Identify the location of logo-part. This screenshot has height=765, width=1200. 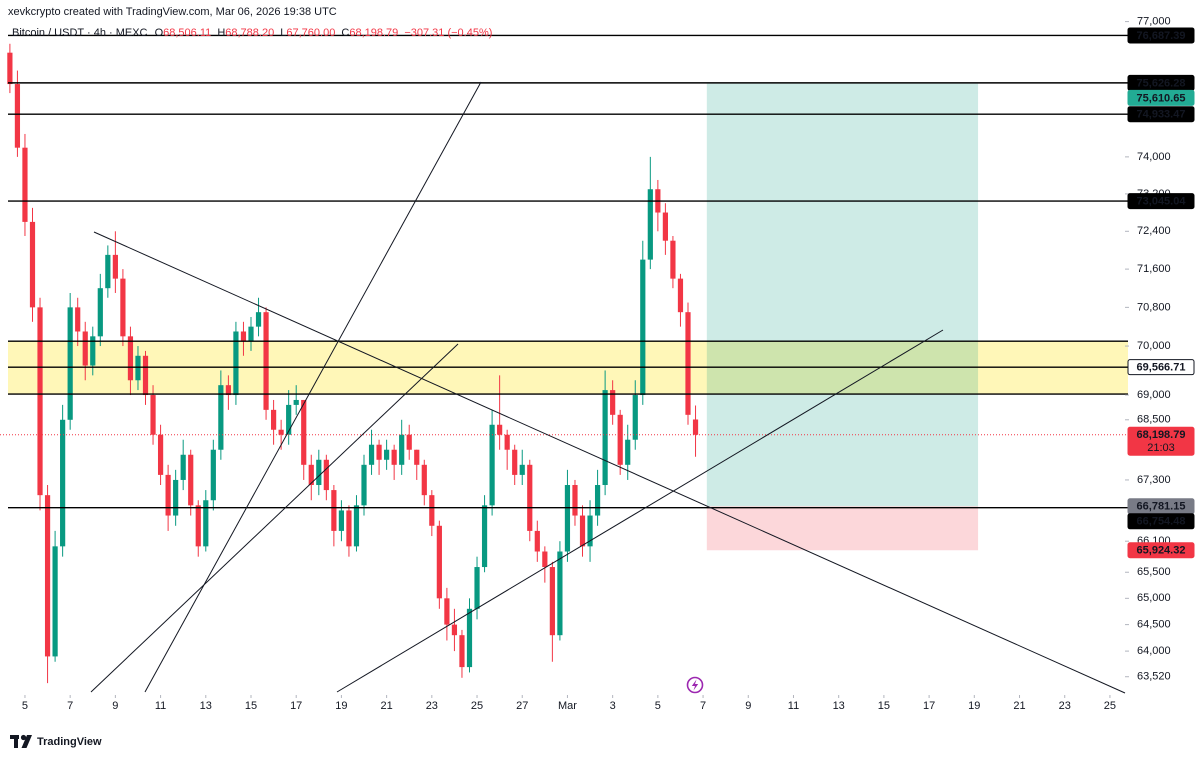
(16, 741).